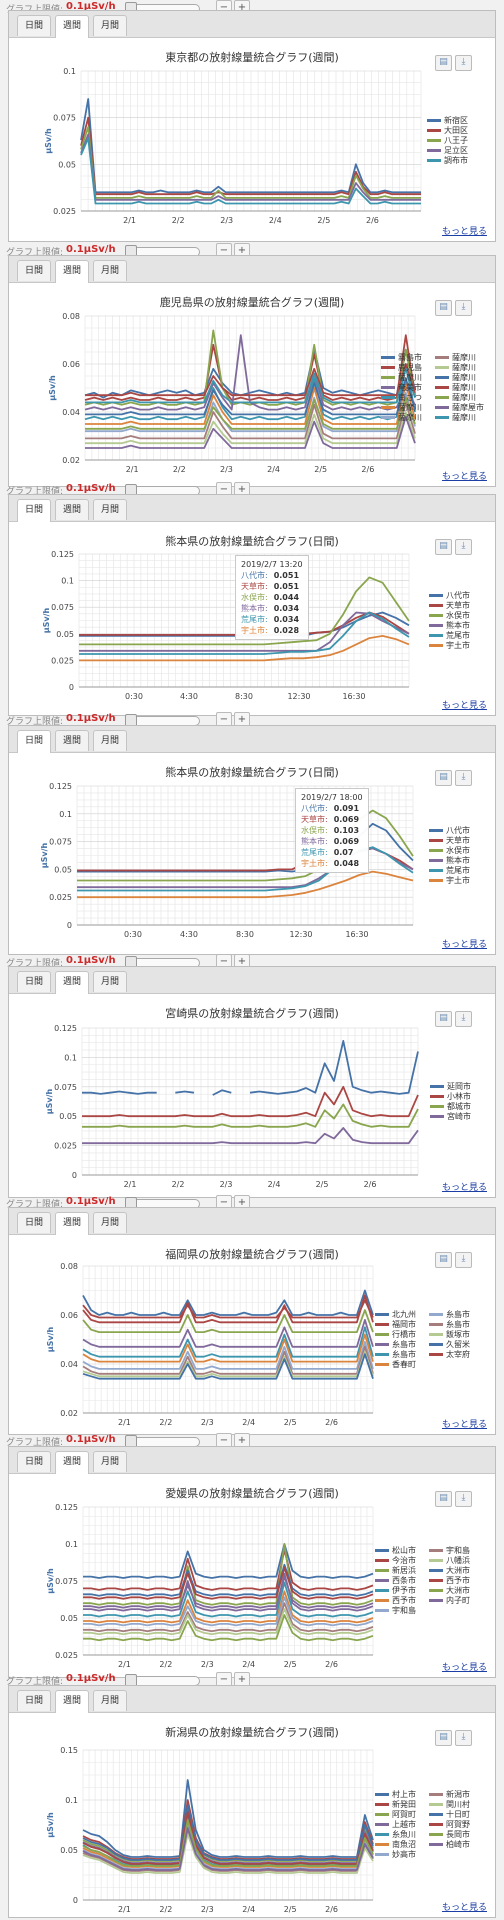 This screenshot has height=1920, width=504. I want to click on legend-item: 松山市, so click(395, 1551).